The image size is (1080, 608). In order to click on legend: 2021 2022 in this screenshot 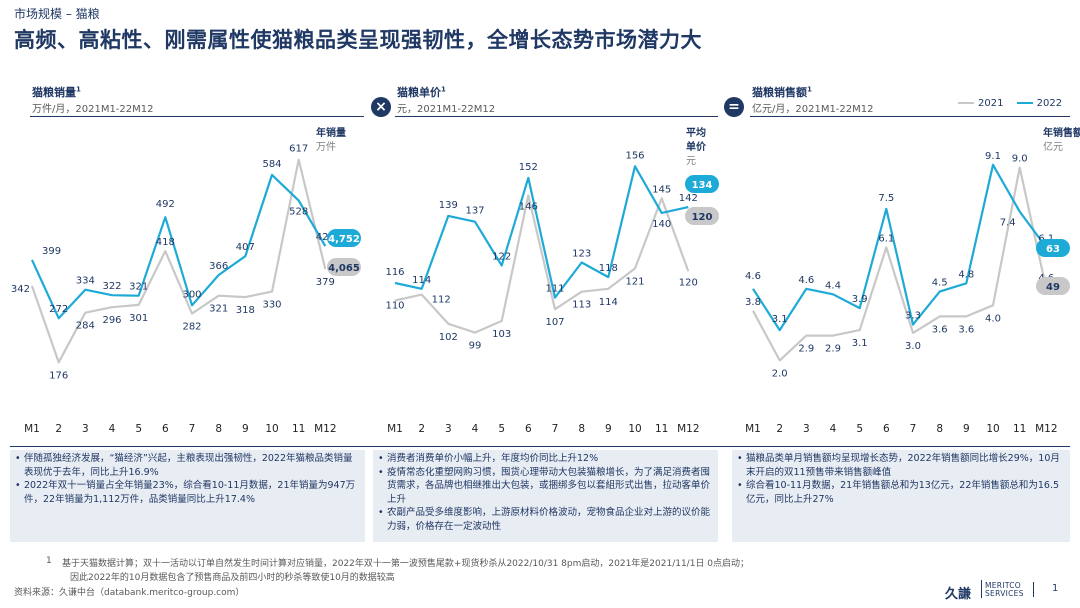, I will do `click(1010, 103)`.